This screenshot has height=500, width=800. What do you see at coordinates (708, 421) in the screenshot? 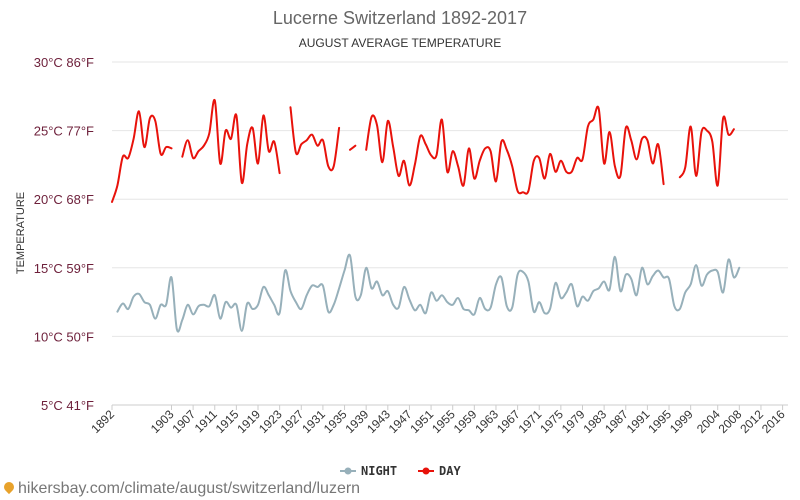
I see `x-tick-label: 2004` at bounding box center [708, 421].